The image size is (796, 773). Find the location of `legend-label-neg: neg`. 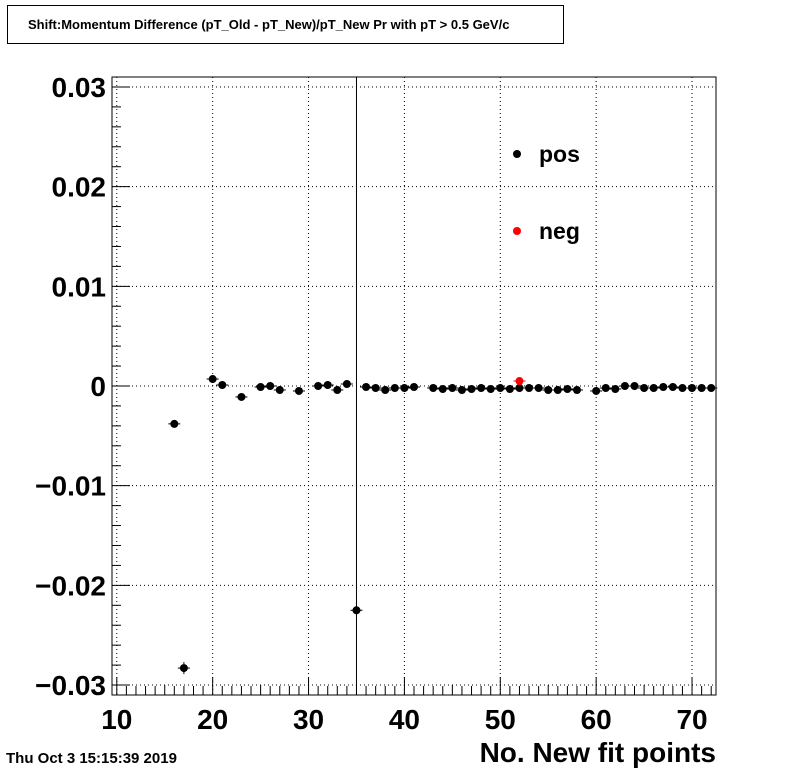

legend-label-neg: neg is located at coordinates (559, 231).